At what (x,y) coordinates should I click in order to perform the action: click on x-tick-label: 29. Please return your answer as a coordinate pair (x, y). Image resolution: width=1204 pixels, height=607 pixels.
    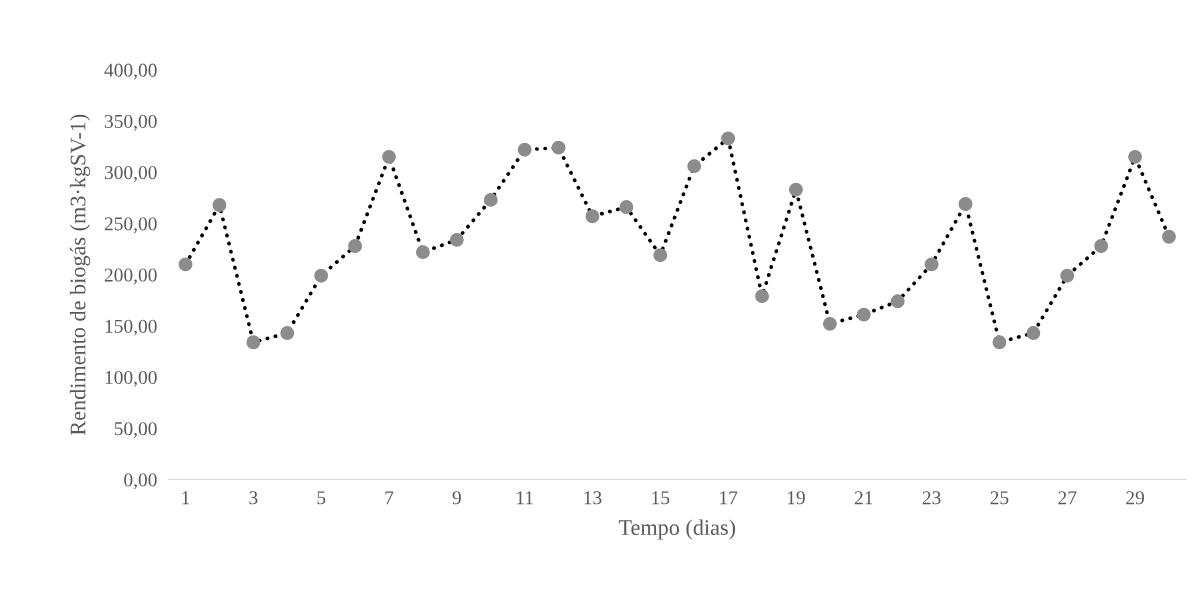
    Looking at the image, I should click on (1135, 498).